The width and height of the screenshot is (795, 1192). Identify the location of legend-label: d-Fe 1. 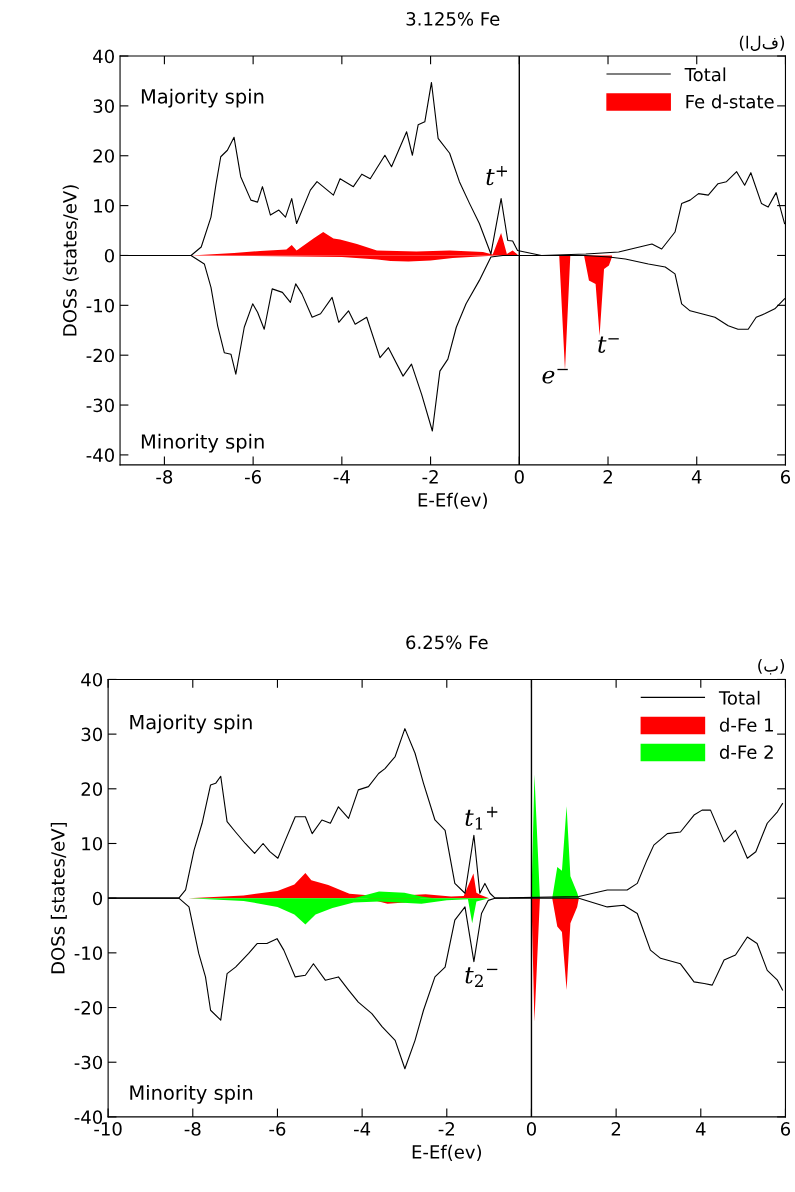
(746, 724).